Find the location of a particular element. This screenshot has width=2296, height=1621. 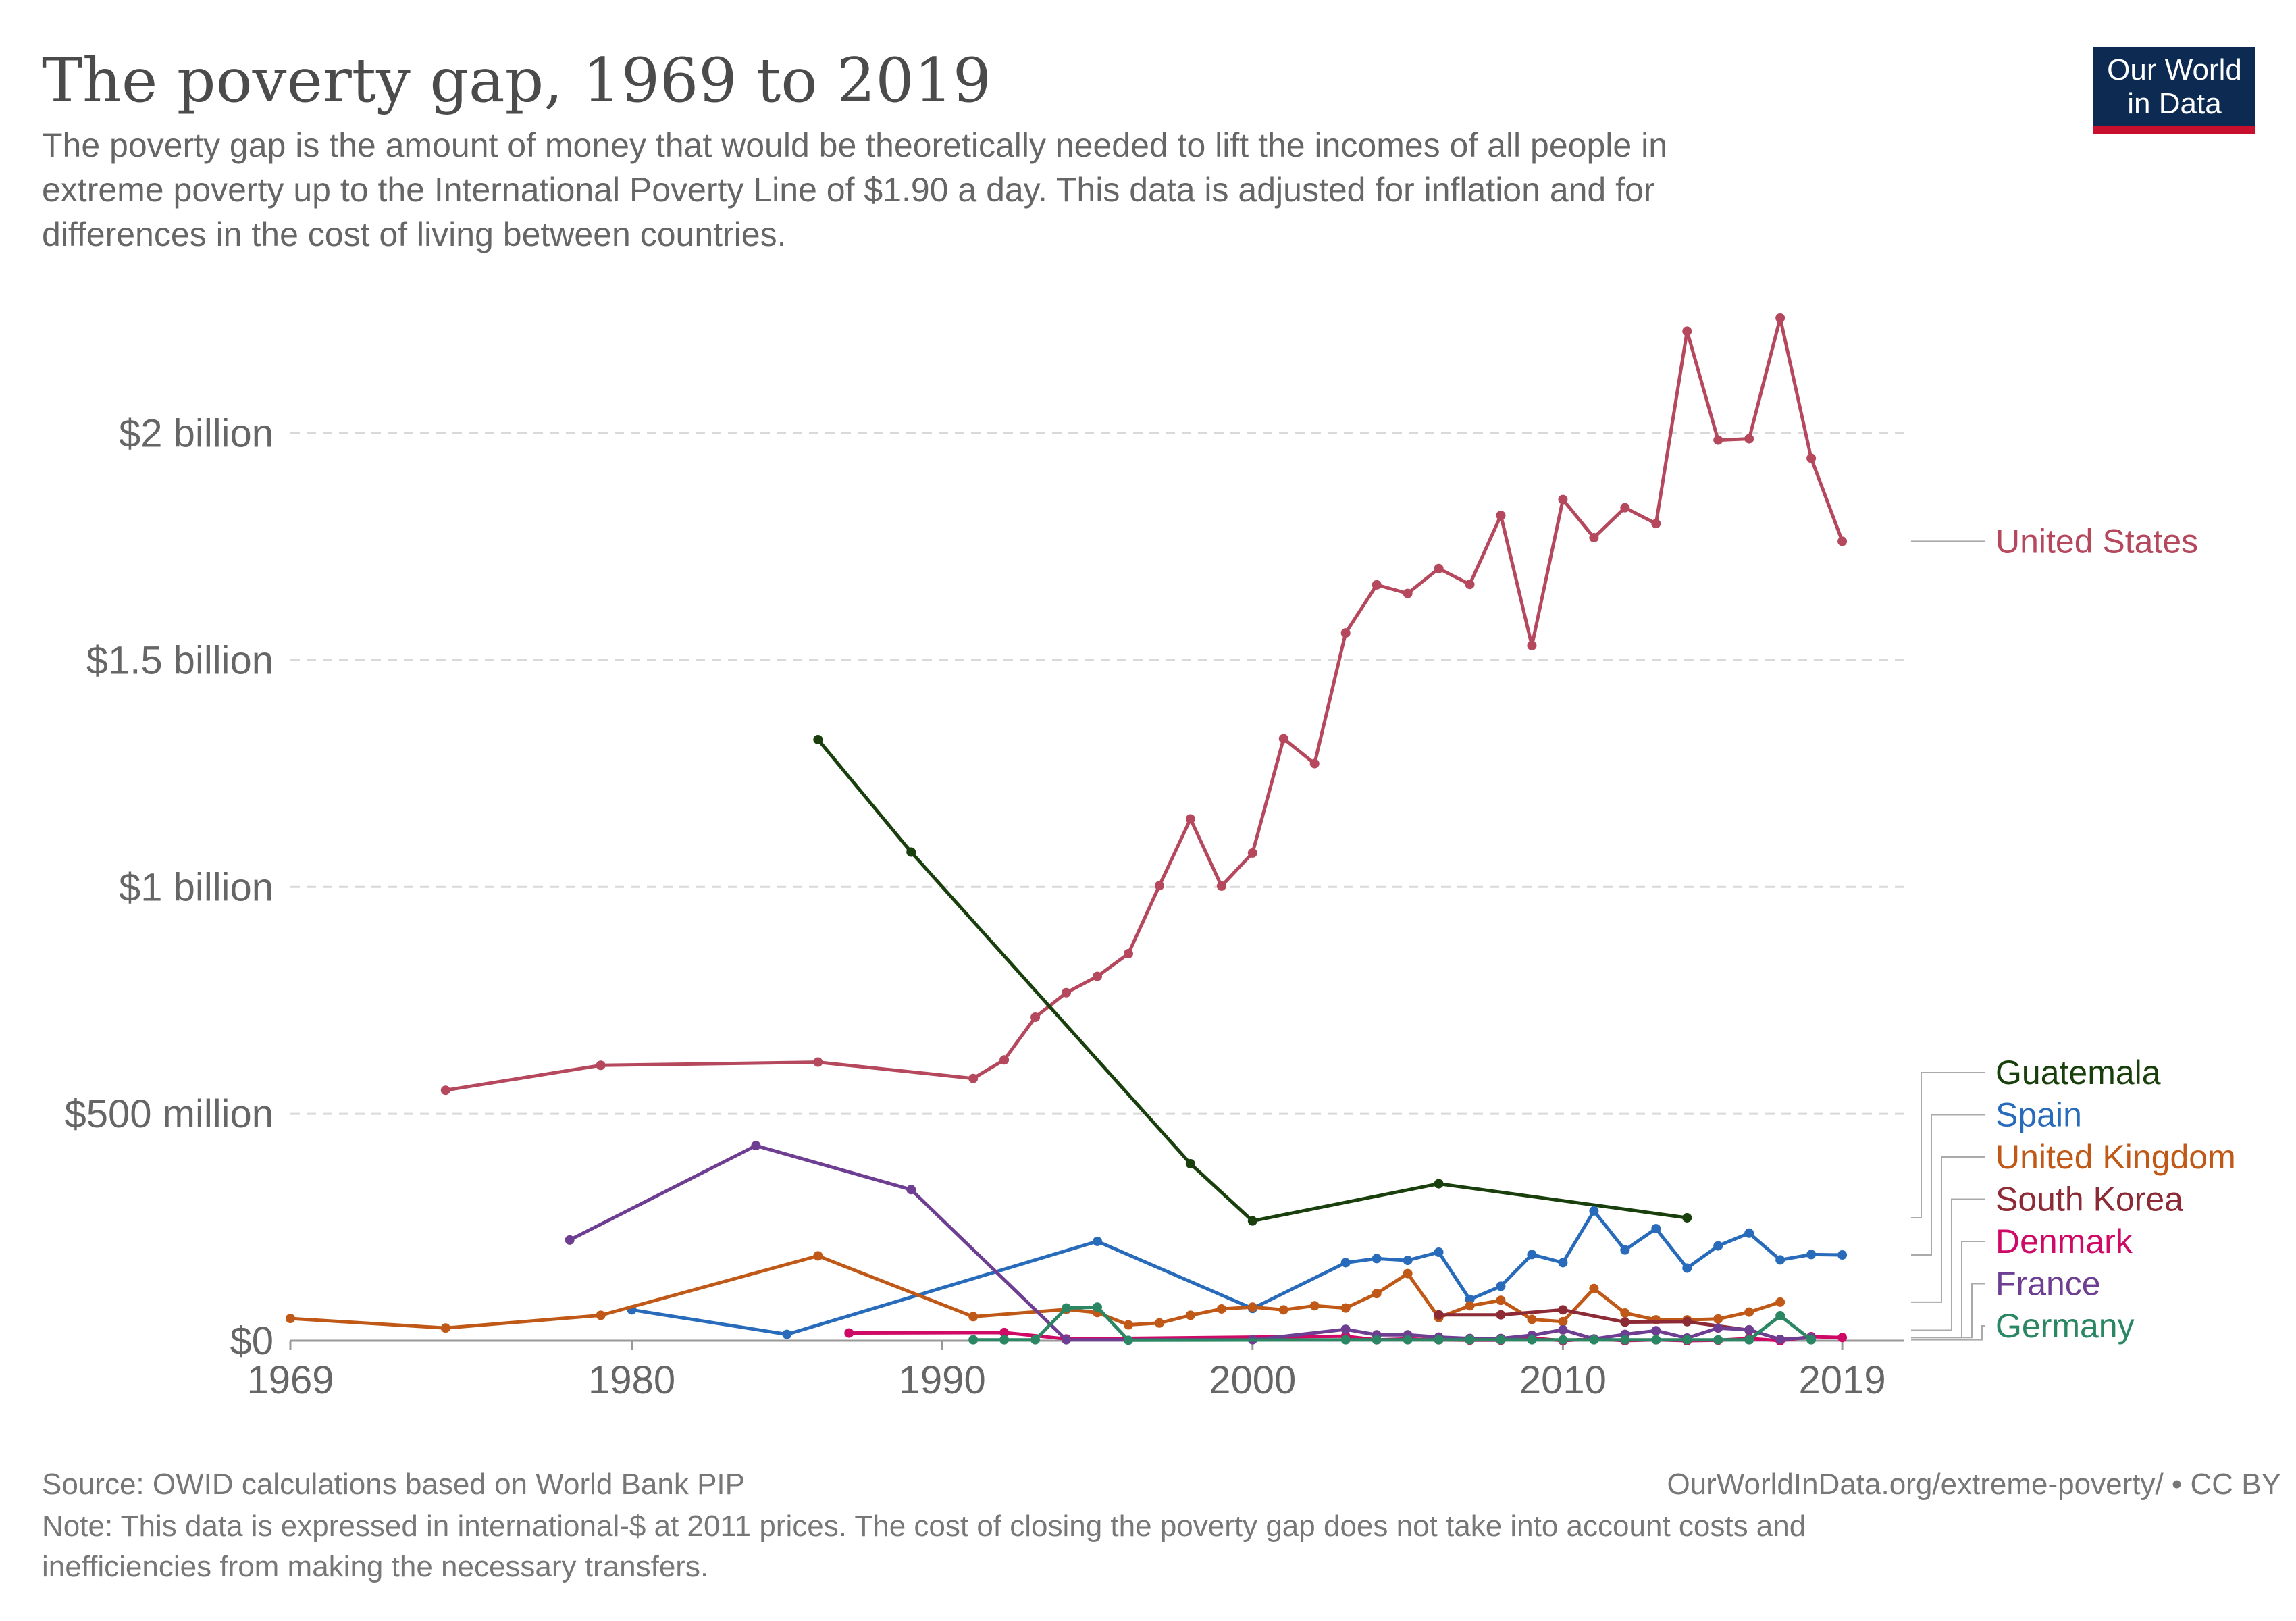

legend-connector-united-kingdom is located at coordinates (1948, 1229).